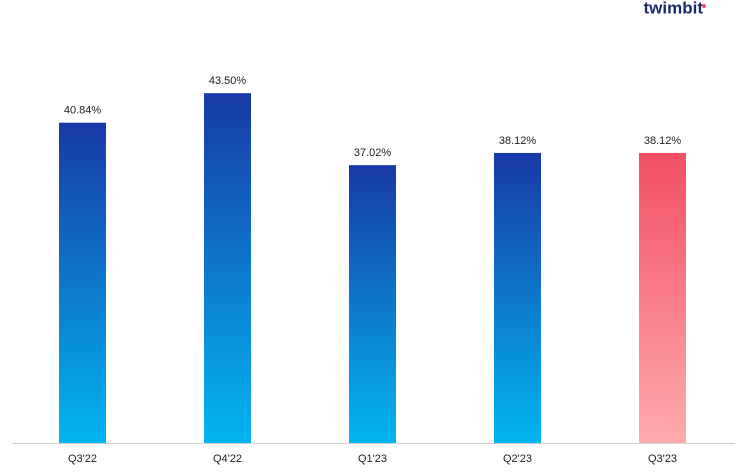 Image resolution: width=746 pixels, height=473 pixels. I want to click on value-label: 37.02%, so click(373, 153).